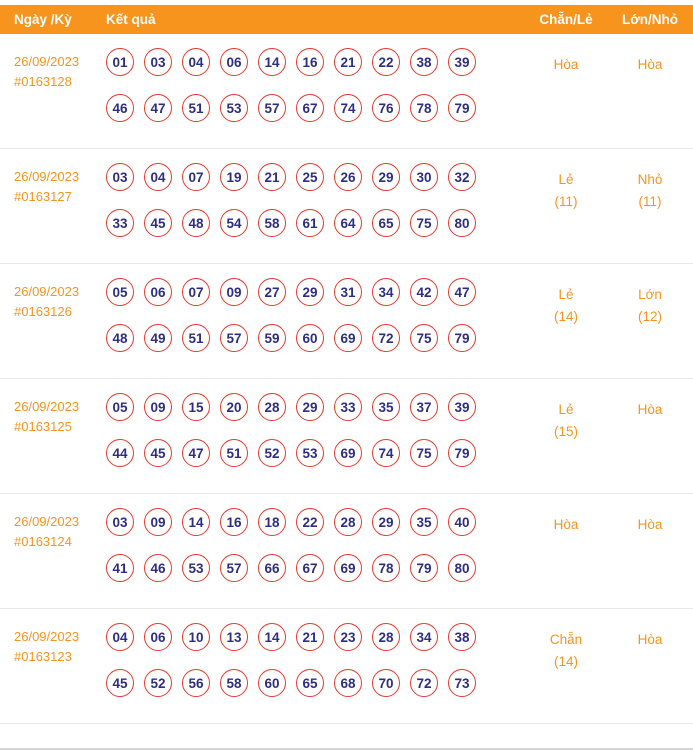 The image size is (693, 751). What do you see at coordinates (566, 19) in the screenshot?
I see `header-even-odd-column: Chẵn/Lẻ` at bounding box center [566, 19].